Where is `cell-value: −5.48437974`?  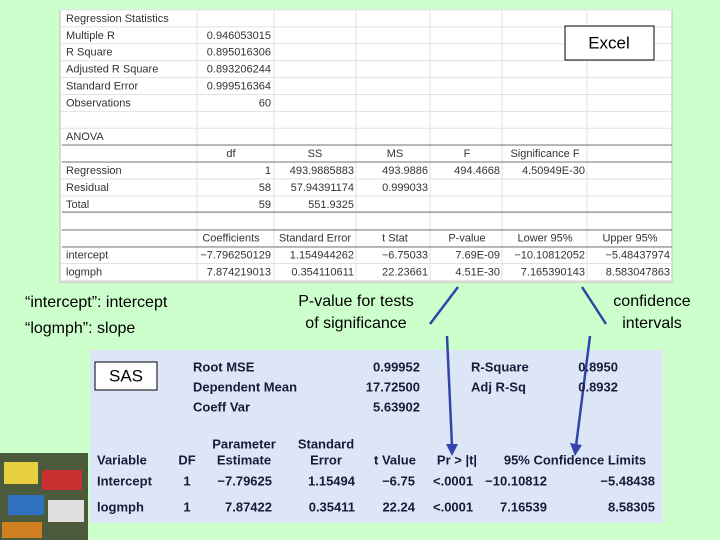
cell-value: −5.48437974 is located at coordinates (637, 256).